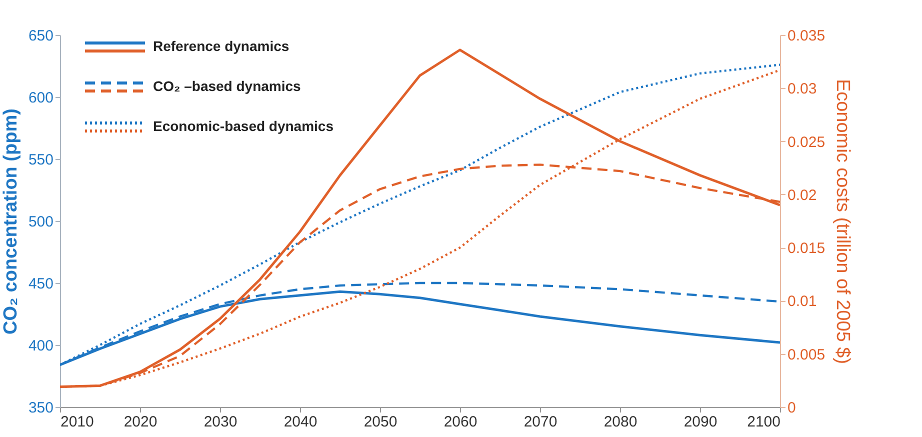 This screenshot has height=437, width=922. I want to click on x-tick-label: 2040, so click(301, 422).